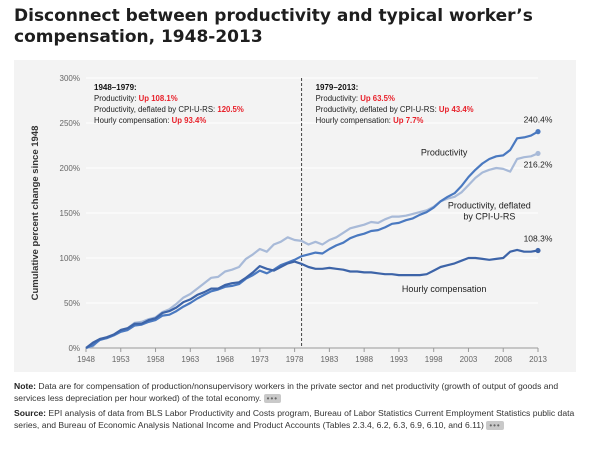 Image resolution: width=590 pixels, height=460 pixels. I want to click on annotation-value: Up 93.4%, so click(189, 120).